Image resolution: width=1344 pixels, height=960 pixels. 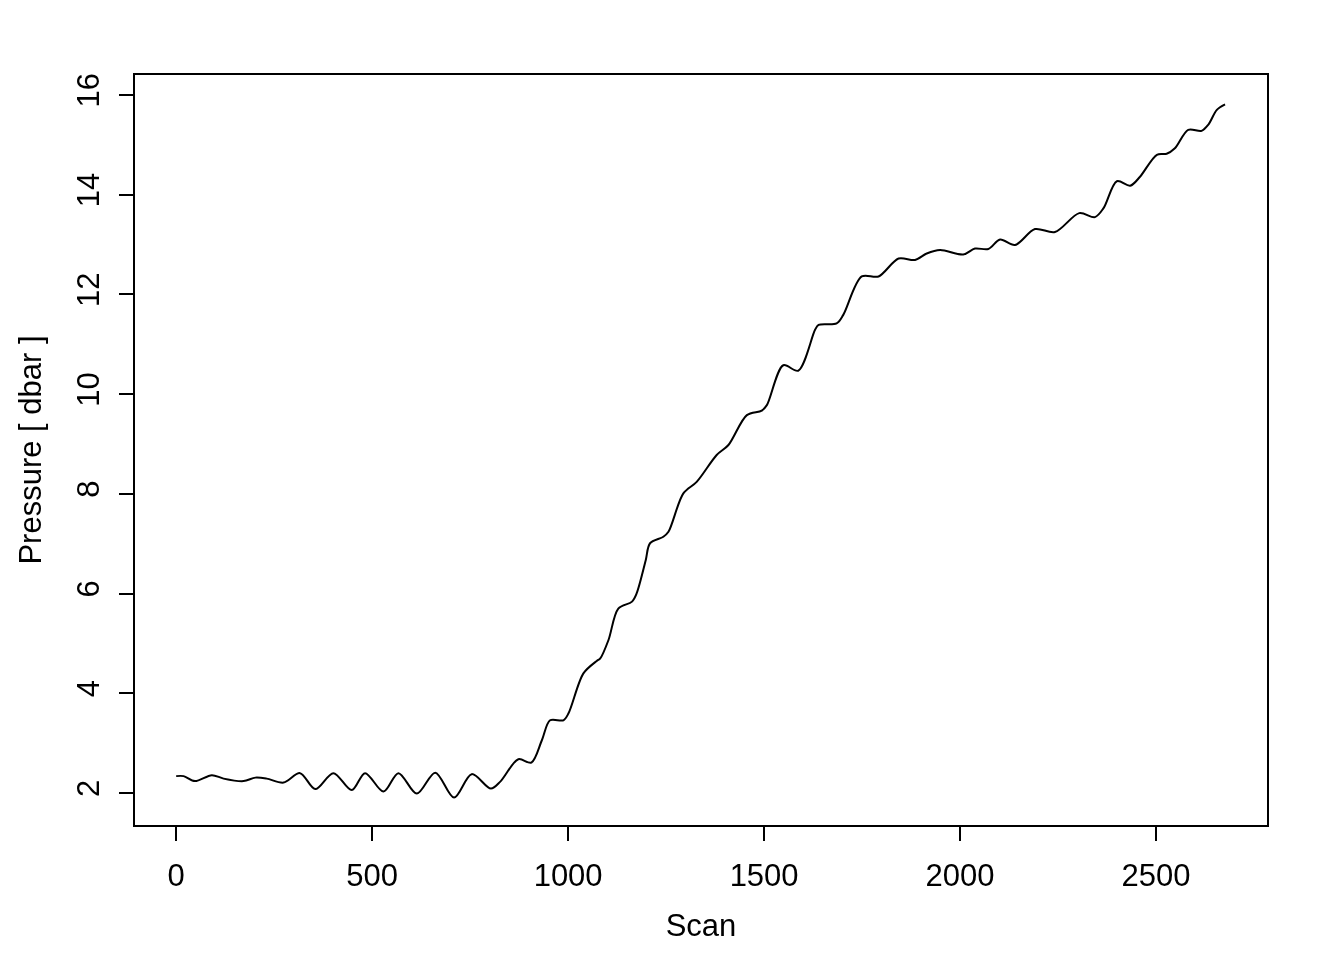 I want to click on x-tick-label: 1500, so click(x=764, y=875).